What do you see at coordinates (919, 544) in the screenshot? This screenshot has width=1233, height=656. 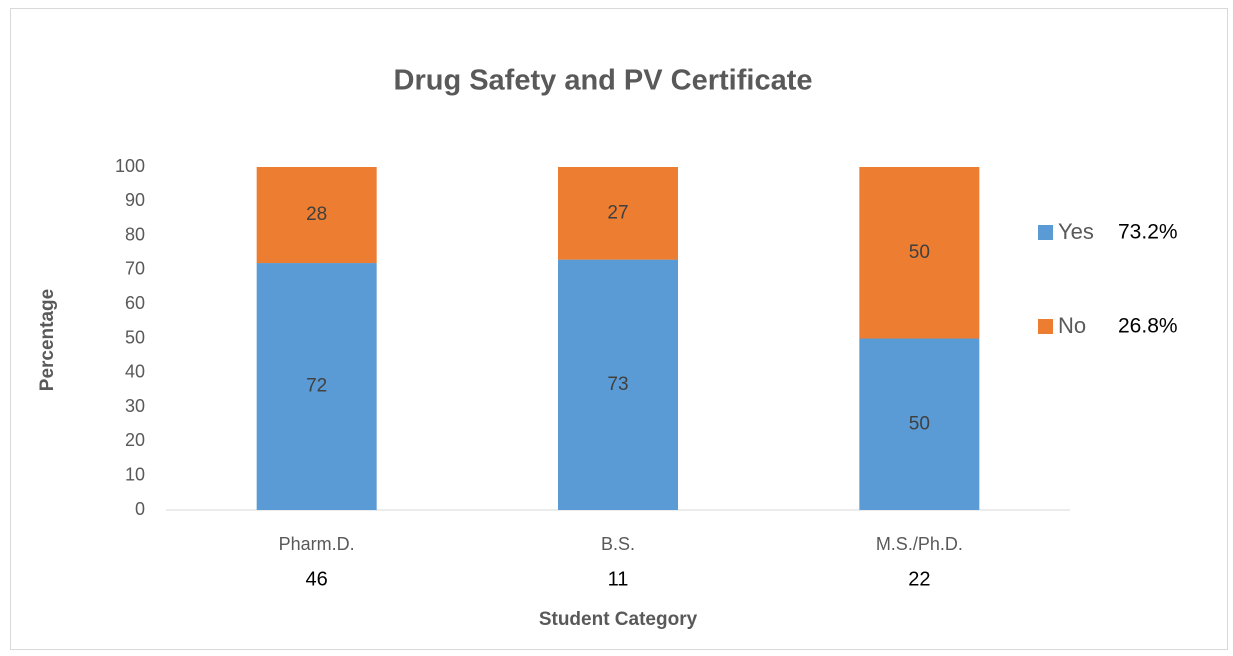 I see `x-tick-label: M.S./Ph.D.` at bounding box center [919, 544].